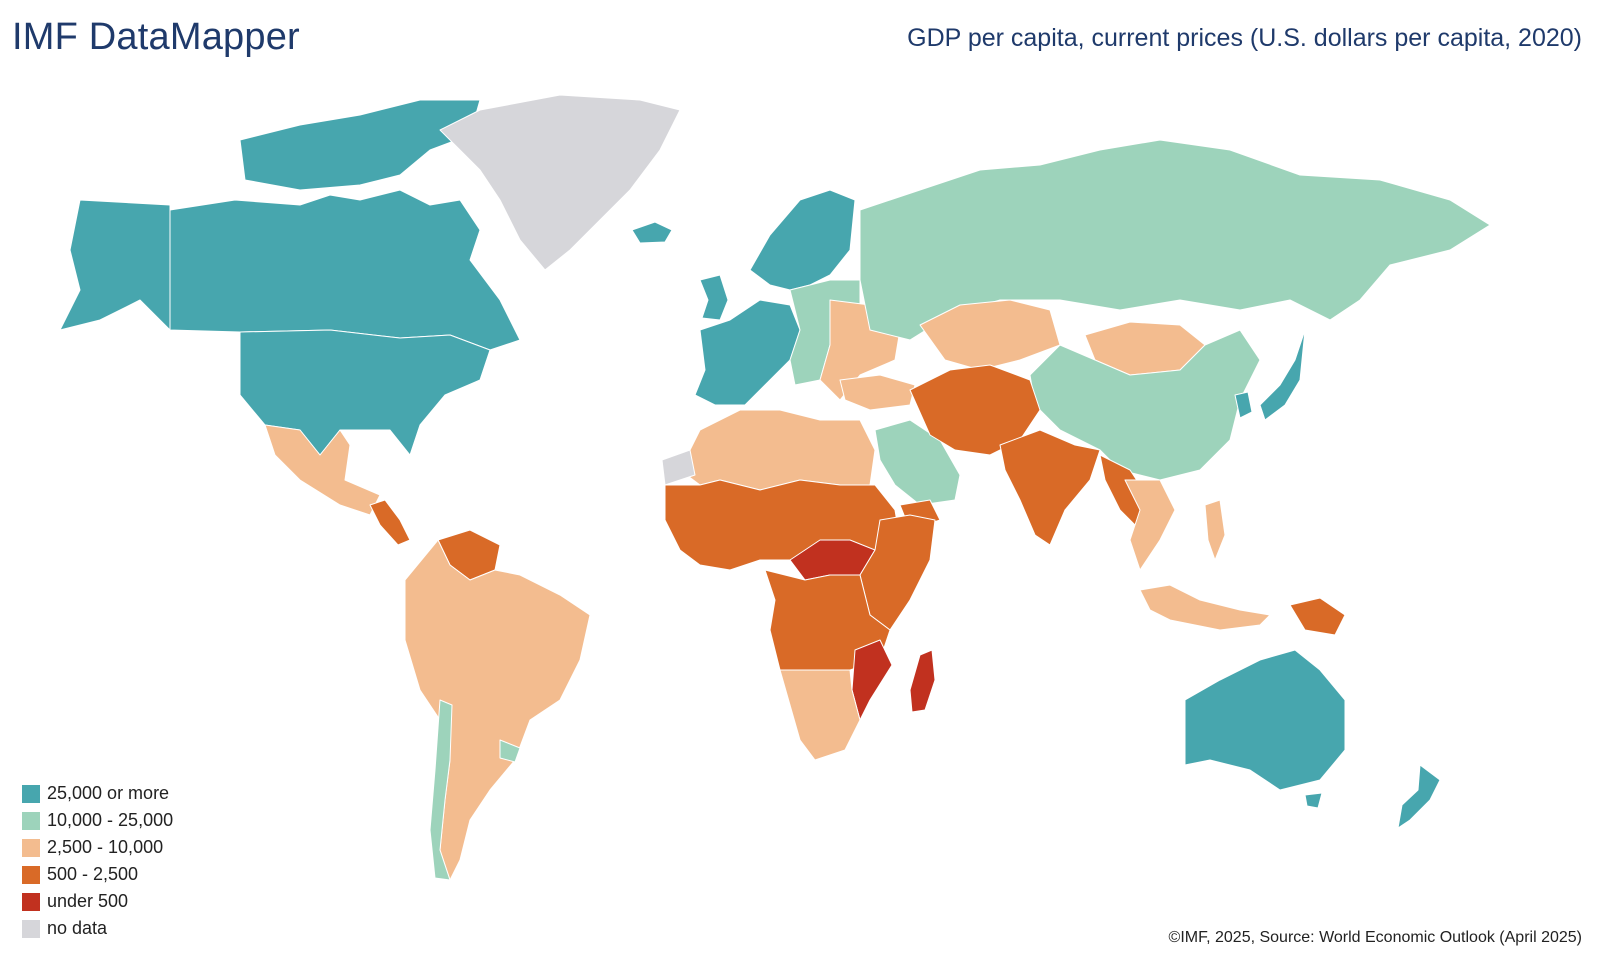 The width and height of the screenshot is (1600, 966). Describe the element at coordinates (115, 265) in the screenshot. I see `region-alaska` at that location.